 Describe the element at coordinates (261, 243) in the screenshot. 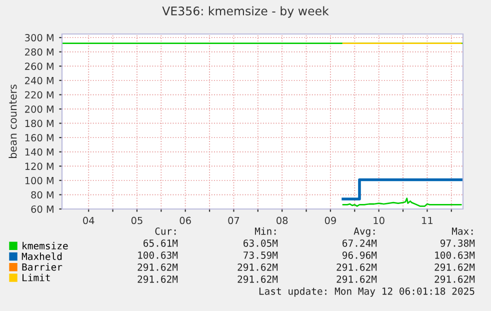

I see `text: 63.05M` at that location.